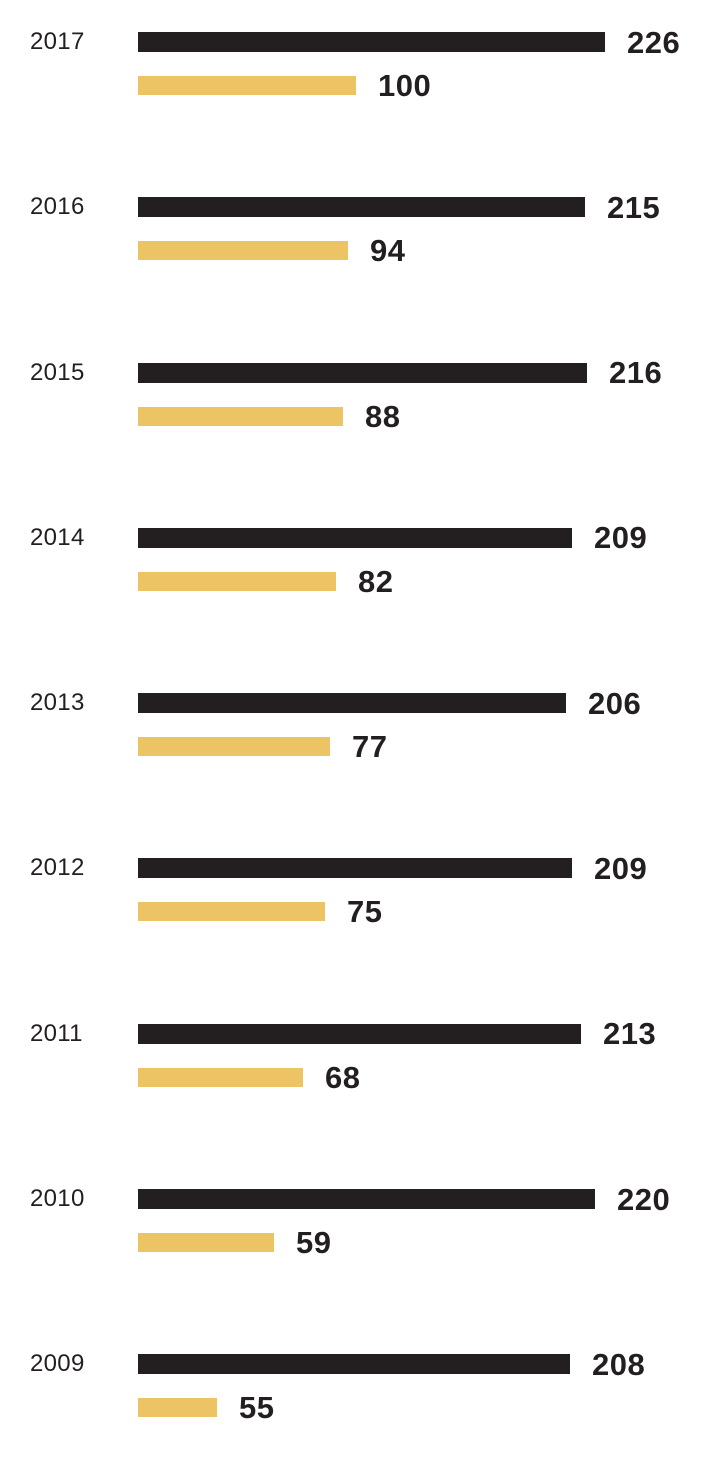 This screenshot has height=1458, width=719. What do you see at coordinates (359, 1103) in the screenshot?
I see `year-group-2011: 2011 213 68` at bounding box center [359, 1103].